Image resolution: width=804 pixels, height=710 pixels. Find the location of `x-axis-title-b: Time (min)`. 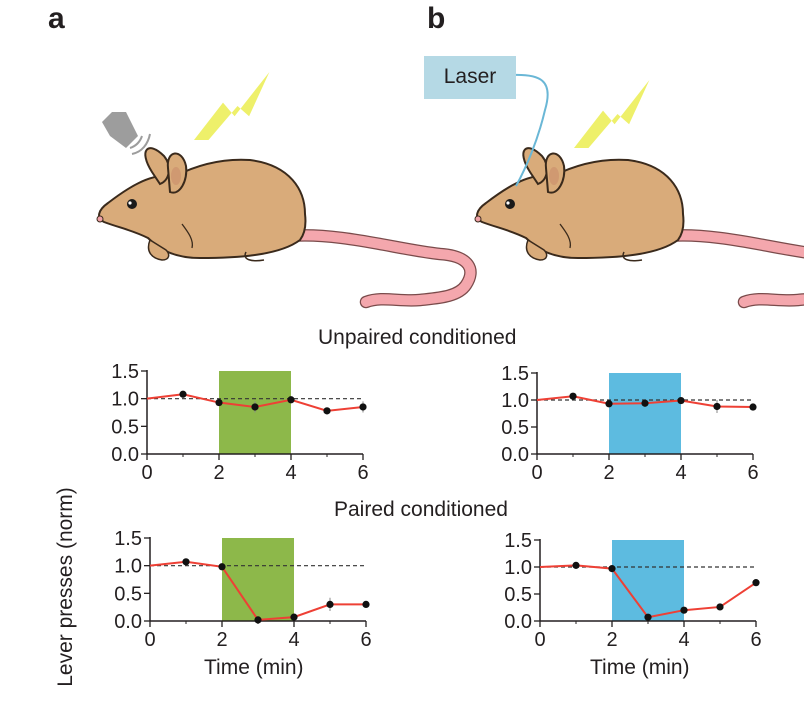

x-axis-title-b: Time (min) is located at coordinates (640, 667).